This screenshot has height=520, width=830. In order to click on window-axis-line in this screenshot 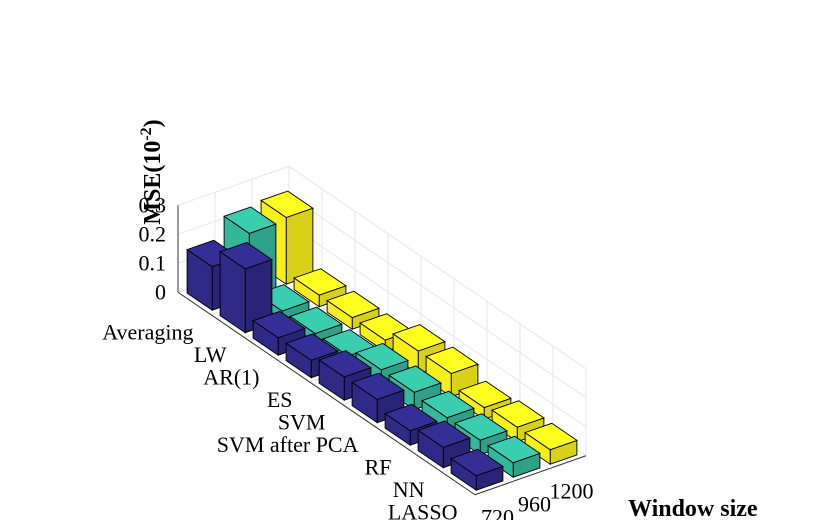, I will do `click(530, 475)`.